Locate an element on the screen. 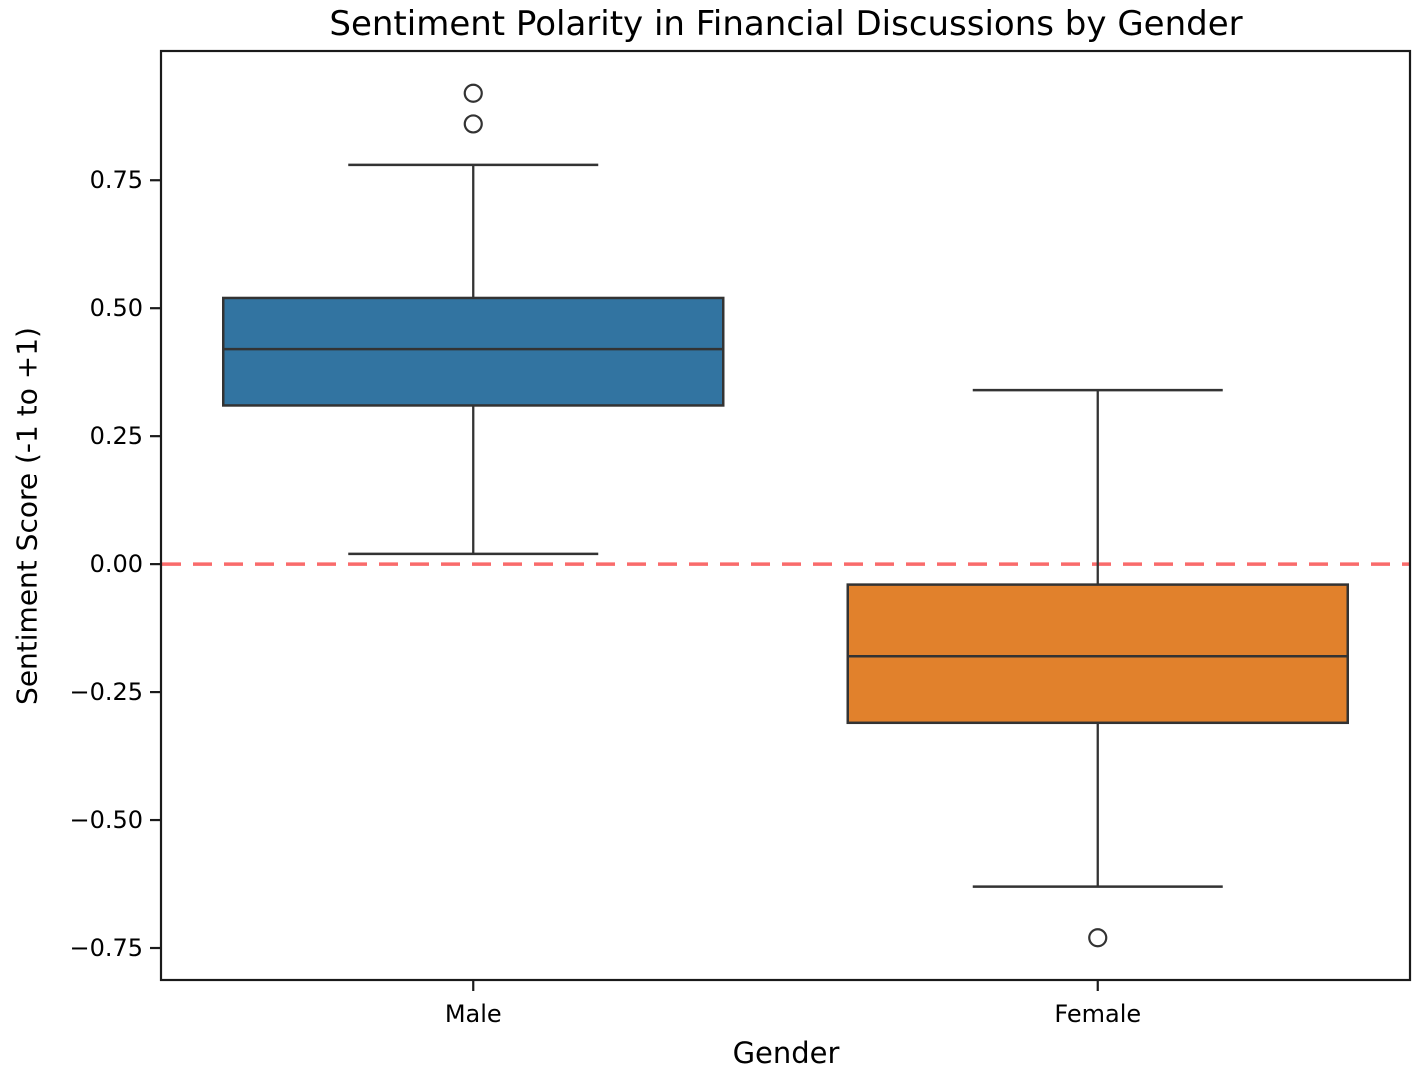  y-tick-label: 0.50 is located at coordinates (116, 308).